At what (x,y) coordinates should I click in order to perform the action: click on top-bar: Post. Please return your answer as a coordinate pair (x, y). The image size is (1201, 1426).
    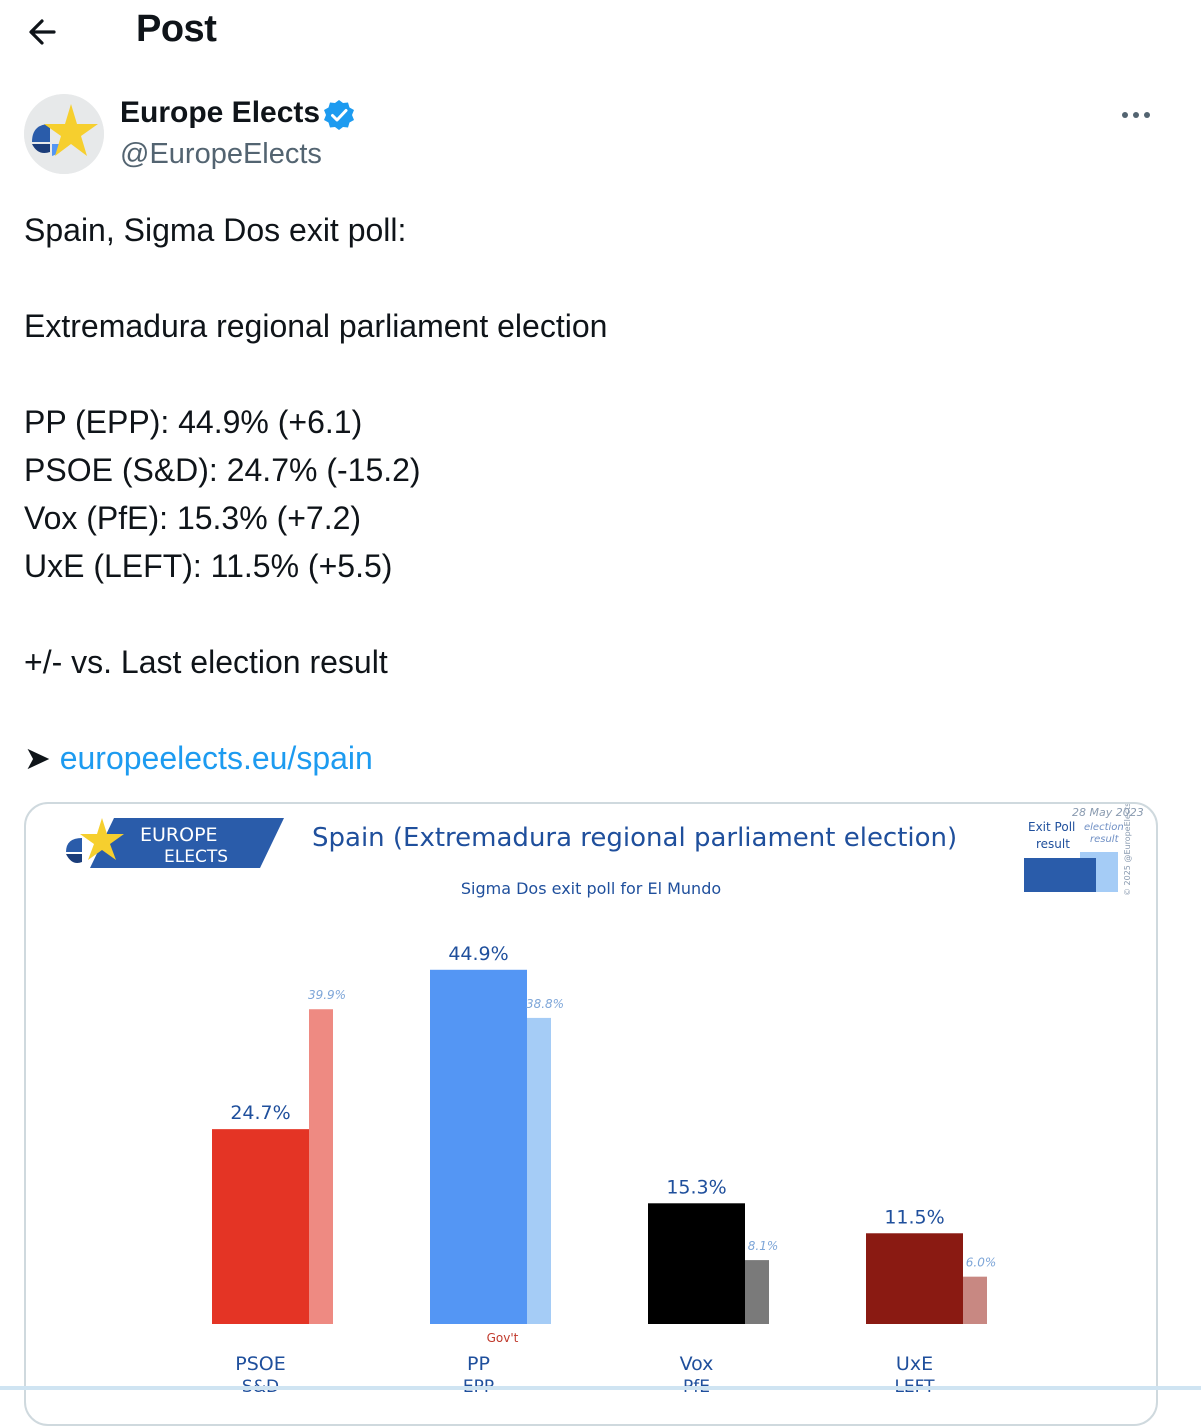
    Looking at the image, I should click on (600, 32).